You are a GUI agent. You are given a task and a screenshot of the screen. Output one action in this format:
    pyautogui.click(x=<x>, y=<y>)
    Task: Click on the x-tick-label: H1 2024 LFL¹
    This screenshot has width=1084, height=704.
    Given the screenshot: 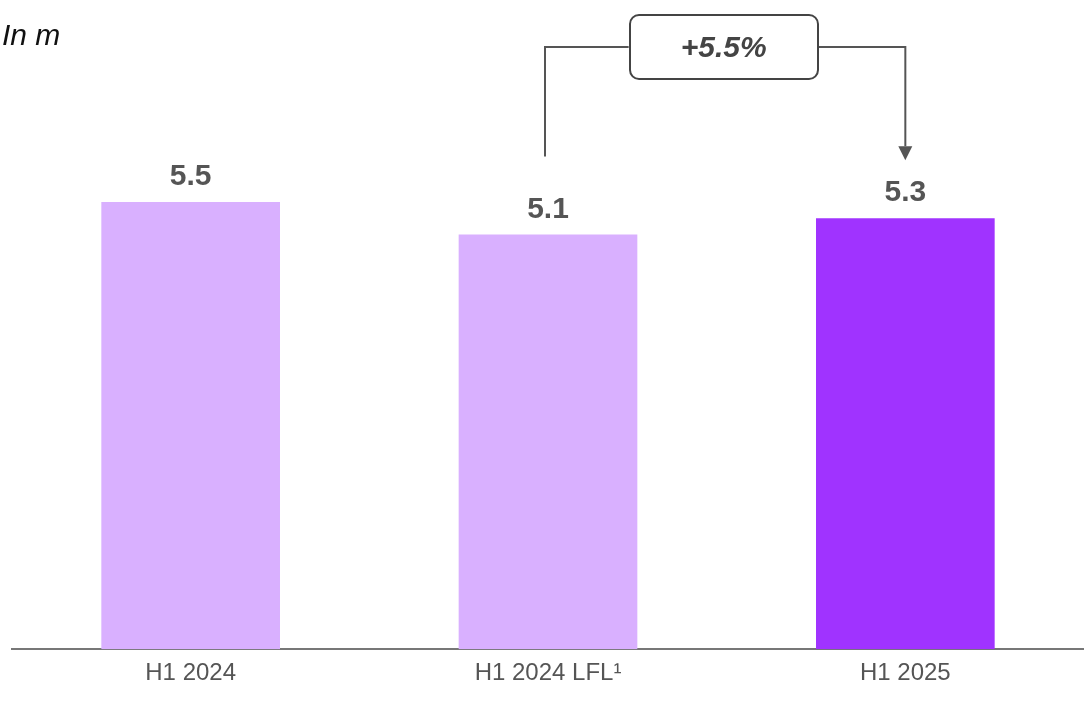 What is the action you would take?
    pyautogui.click(x=548, y=672)
    